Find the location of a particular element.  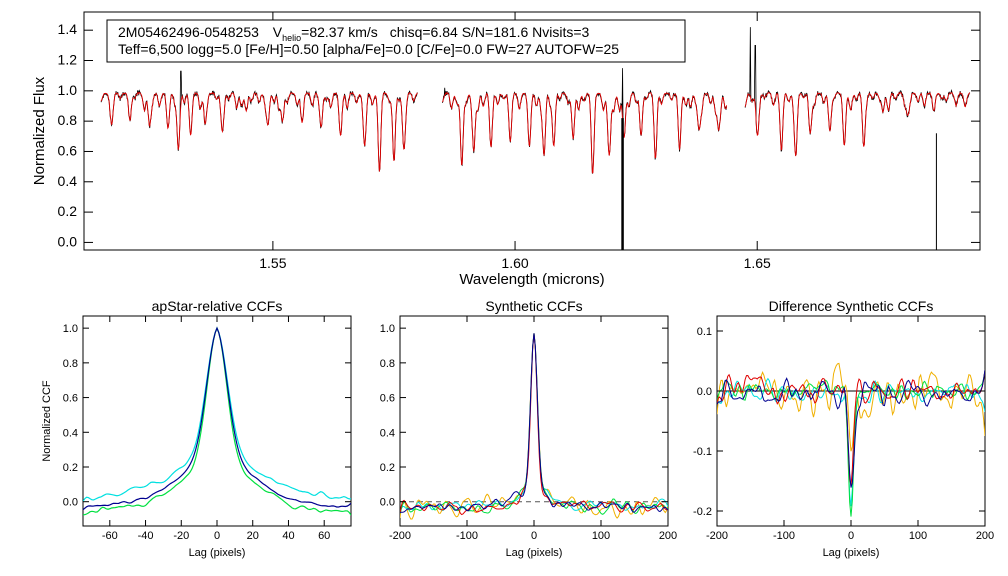

apstar-xlabel: Lag (pixels) is located at coordinates (217, 553).